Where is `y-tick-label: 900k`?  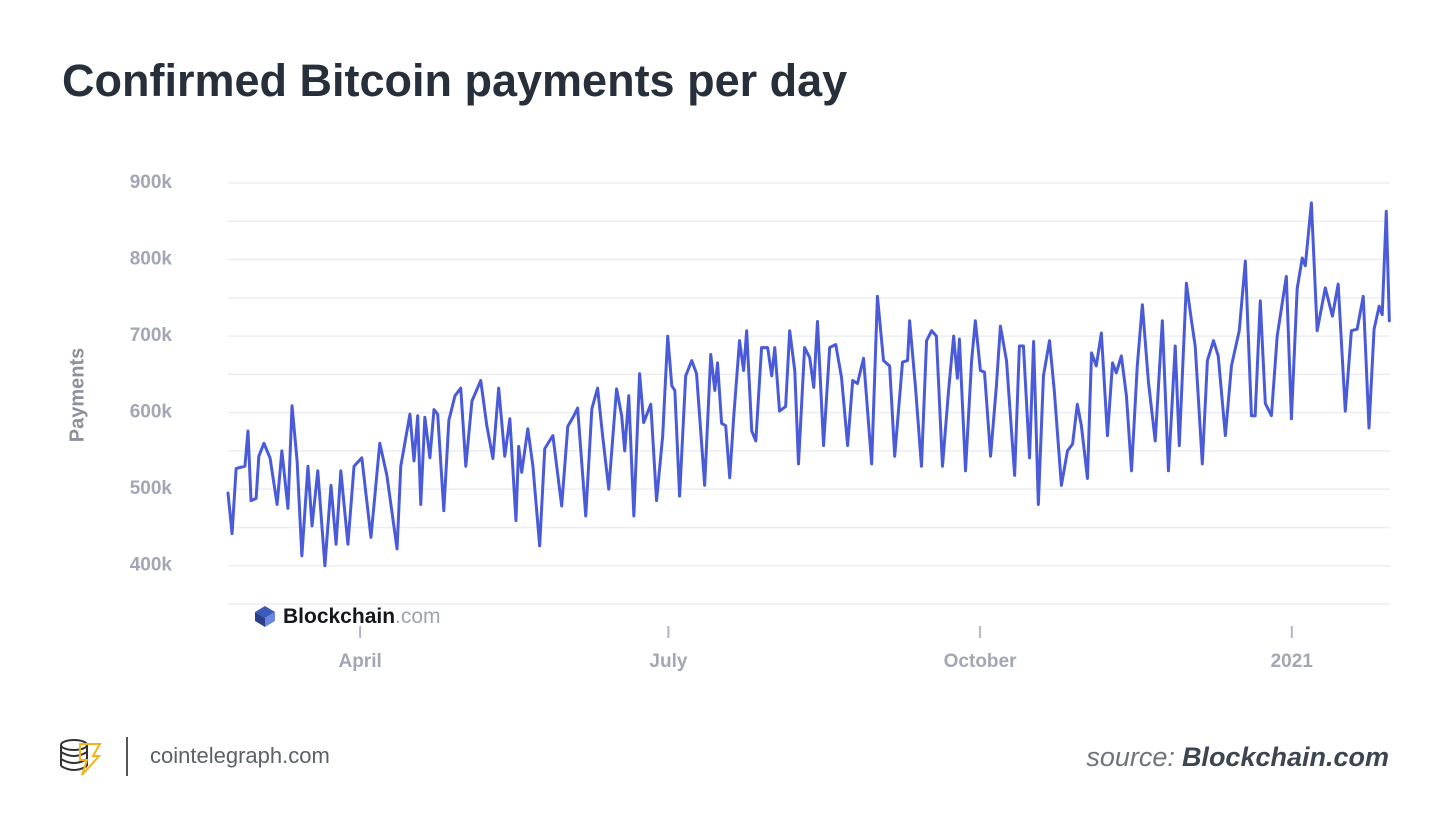
y-tick-label: 900k is located at coordinates (151, 182).